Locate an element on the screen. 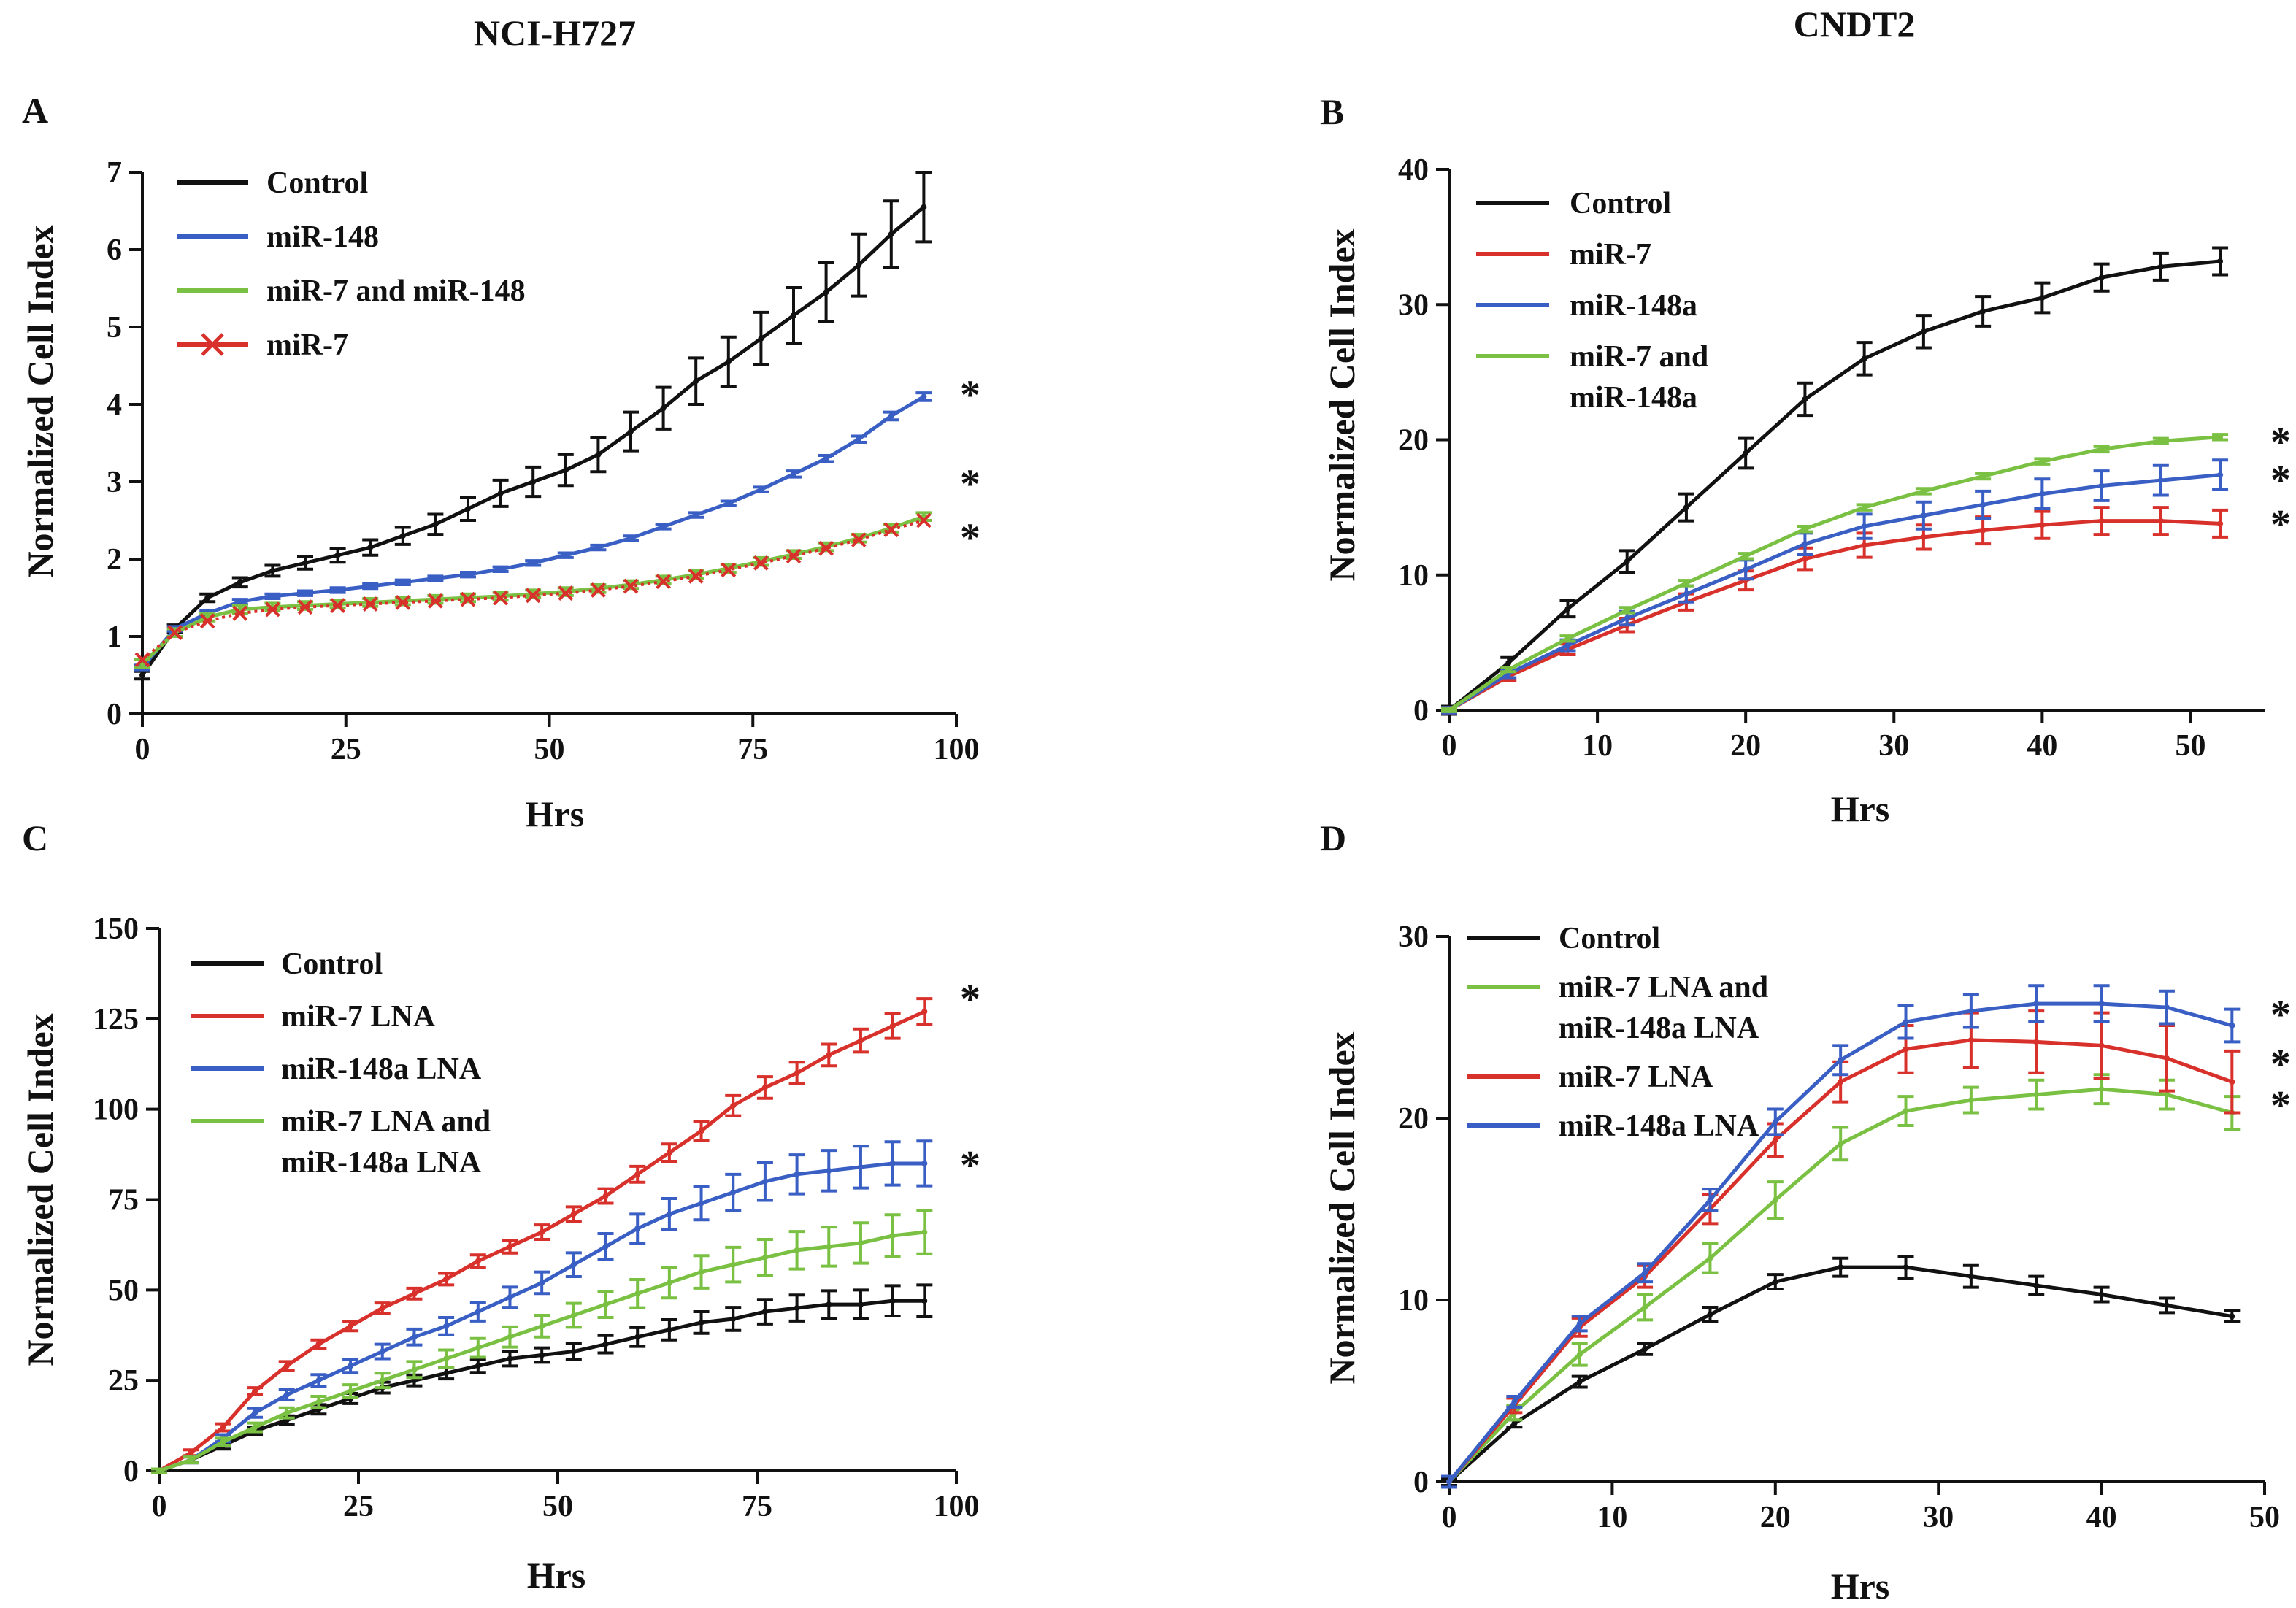  y-tick-label: 0 is located at coordinates (131, 1471).